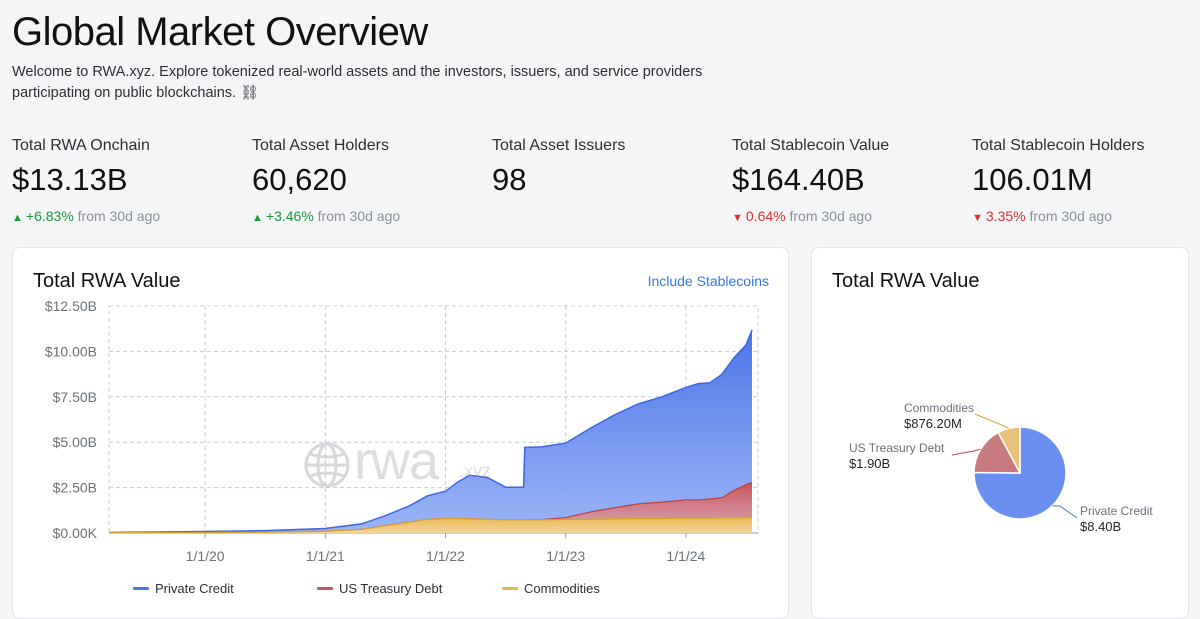 This screenshot has height=619, width=1200. Describe the element at coordinates (933, 423) in the screenshot. I see `pie-slice-value: $876.20M` at that location.